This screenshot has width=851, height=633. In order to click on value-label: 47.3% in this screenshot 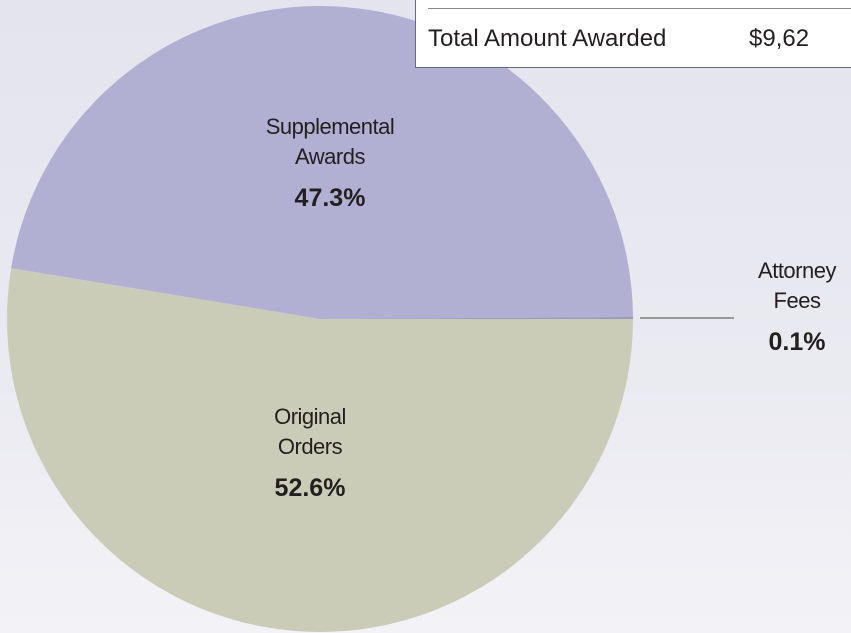, I will do `click(330, 198)`.